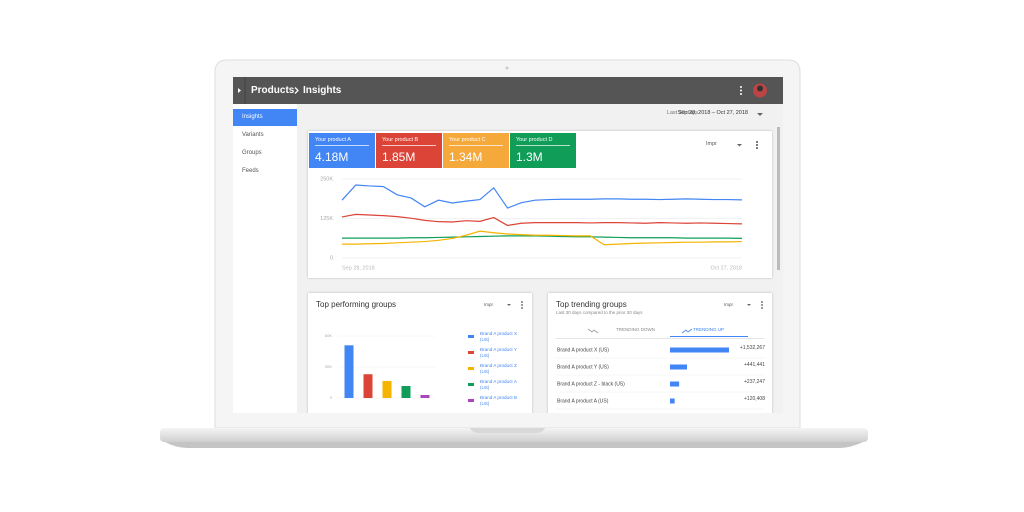  Describe the element at coordinates (754, 399) in the screenshot. I see `value-label: +120,408` at that location.